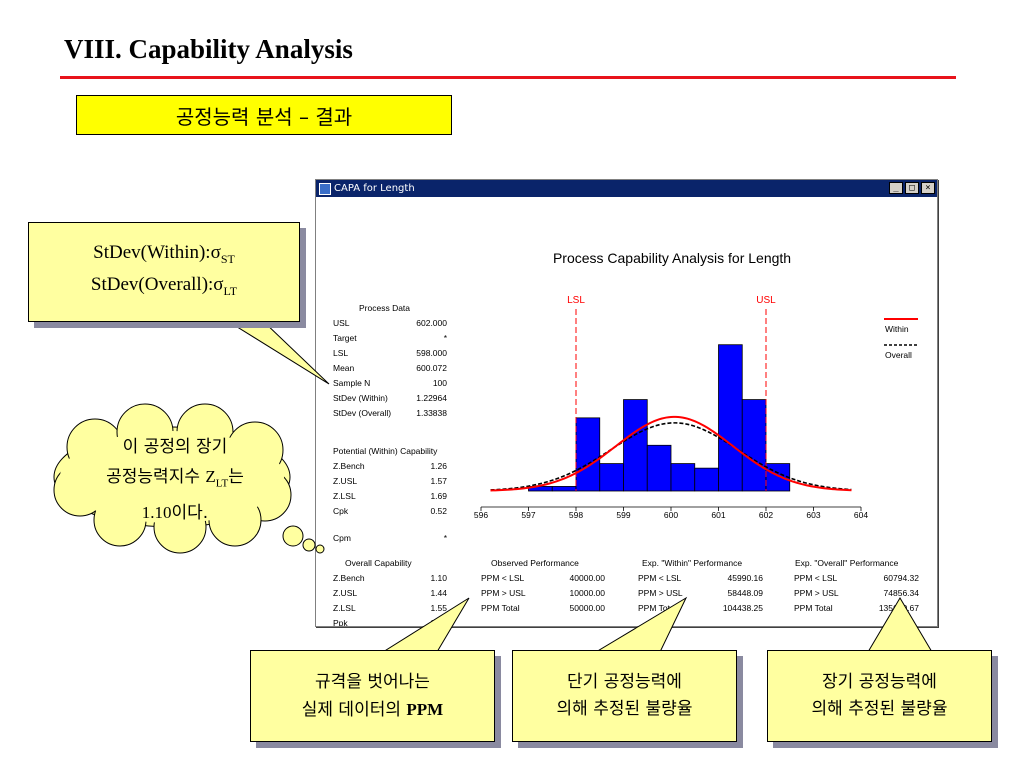  I want to click on pot-label: Z.USL, so click(345, 481).